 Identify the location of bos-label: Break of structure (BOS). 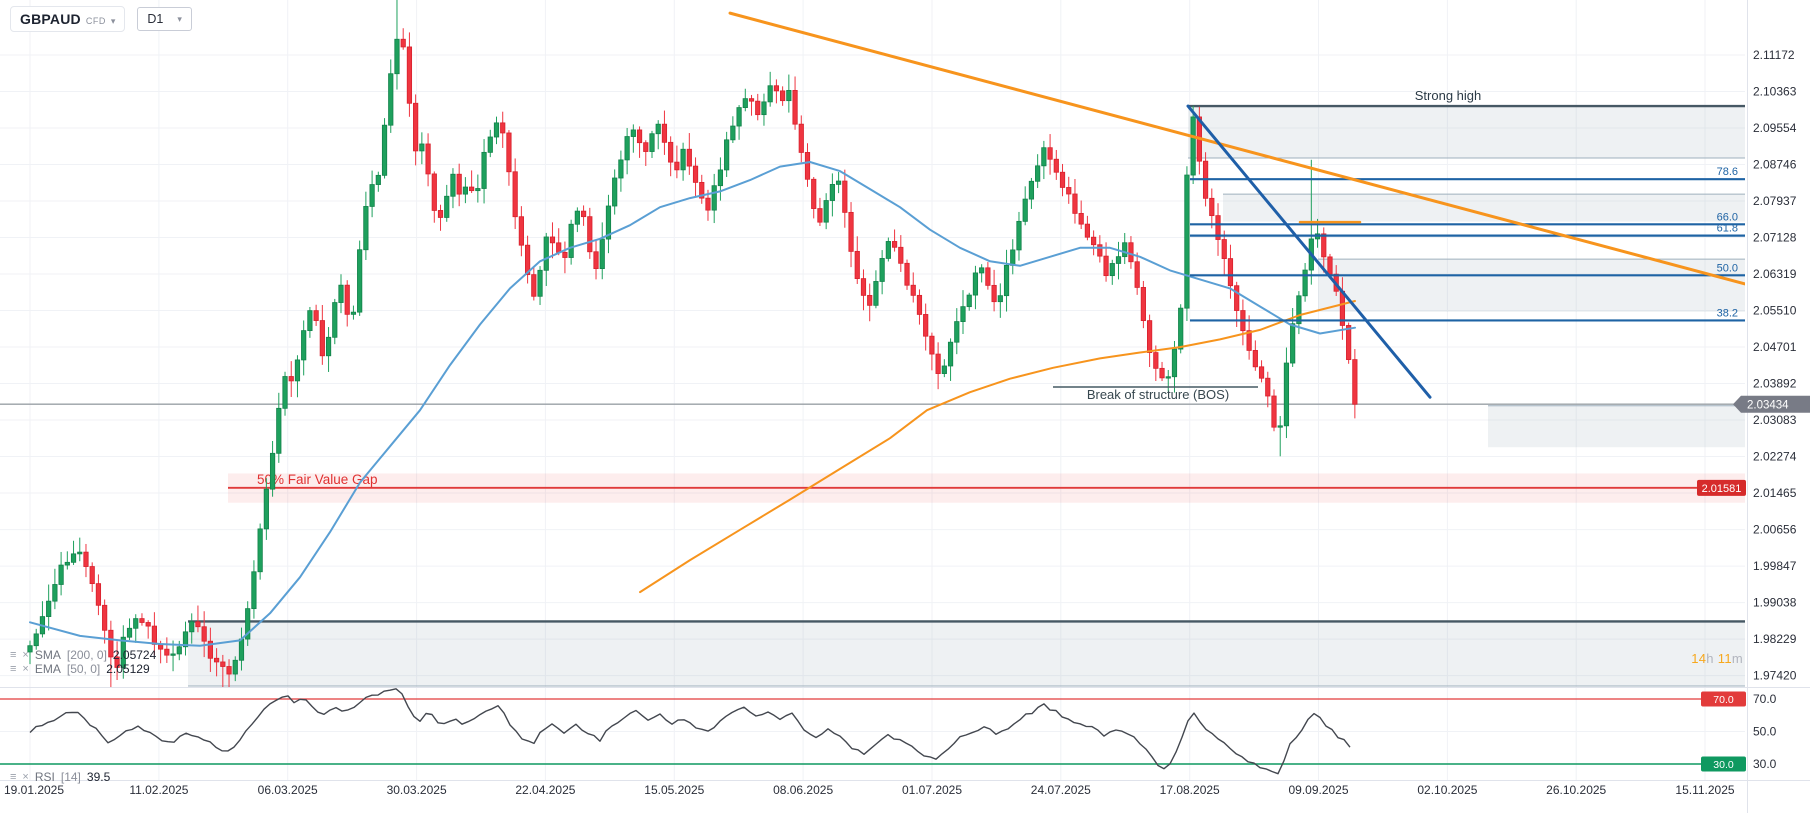
(1158, 394).